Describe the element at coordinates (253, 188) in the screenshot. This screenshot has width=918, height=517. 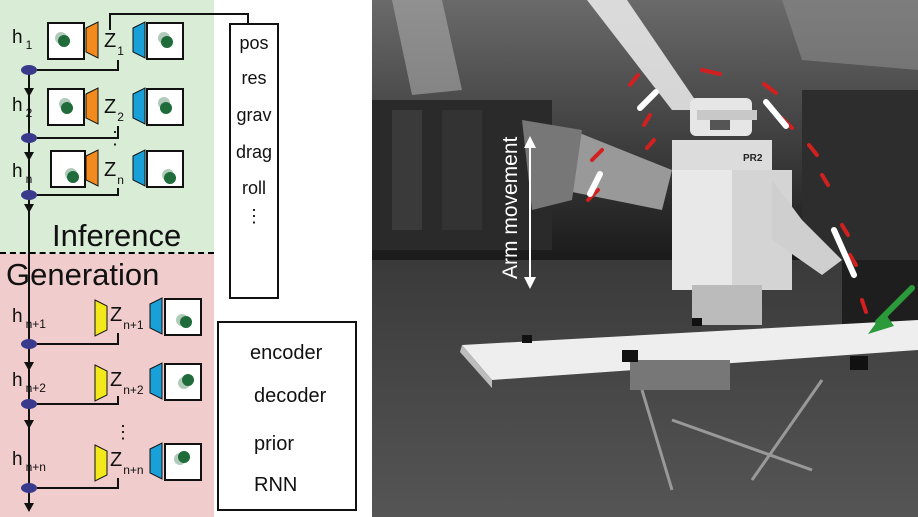
I see `state-item: roll` at that location.